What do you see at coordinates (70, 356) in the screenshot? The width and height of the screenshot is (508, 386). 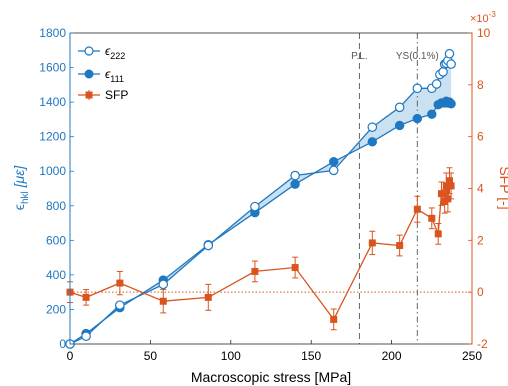 I see `x-tick-label-0: 0` at bounding box center [70, 356].